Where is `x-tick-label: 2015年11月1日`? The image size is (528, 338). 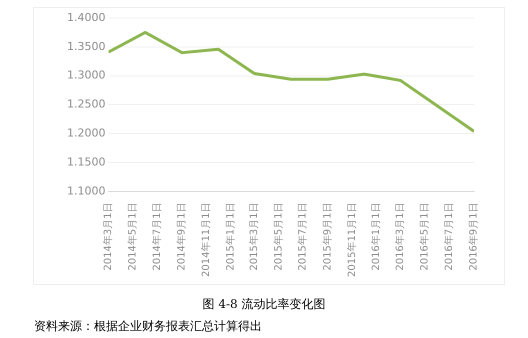
x-tick-label: 2015年11月1日 is located at coordinates (352, 240).